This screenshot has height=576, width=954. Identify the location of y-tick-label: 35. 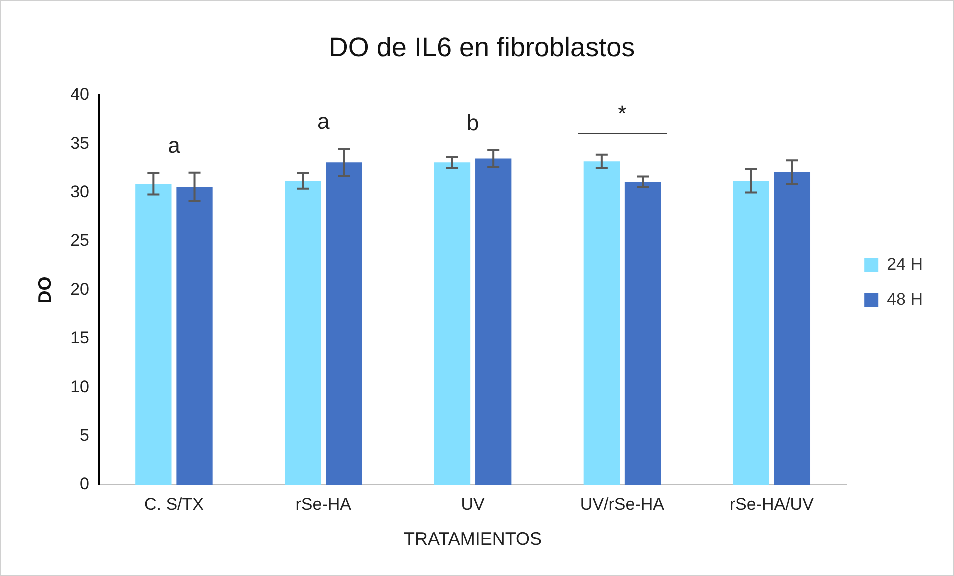
(80, 143).